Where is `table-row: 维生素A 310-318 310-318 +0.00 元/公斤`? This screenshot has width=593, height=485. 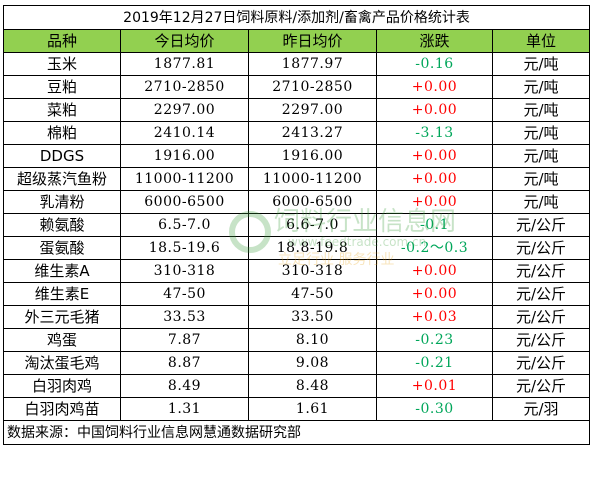 table-row: 维生素A 310-318 310-318 +0.00 元/公斤 is located at coordinates (297, 271).